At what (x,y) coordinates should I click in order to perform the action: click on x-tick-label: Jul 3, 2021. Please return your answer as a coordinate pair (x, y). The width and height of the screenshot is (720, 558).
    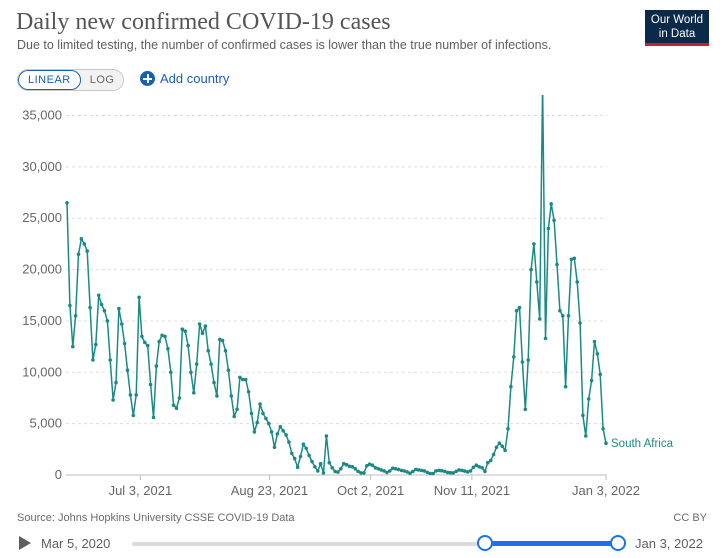
    Looking at the image, I should click on (141, 490).